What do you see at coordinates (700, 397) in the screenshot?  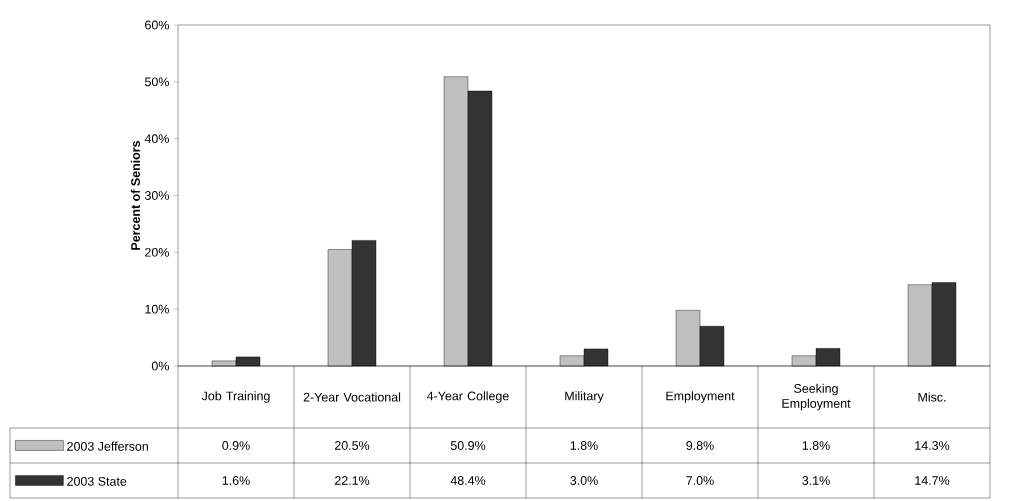 I see `x-tick-label: Employment` at bounding box center [700, 397].